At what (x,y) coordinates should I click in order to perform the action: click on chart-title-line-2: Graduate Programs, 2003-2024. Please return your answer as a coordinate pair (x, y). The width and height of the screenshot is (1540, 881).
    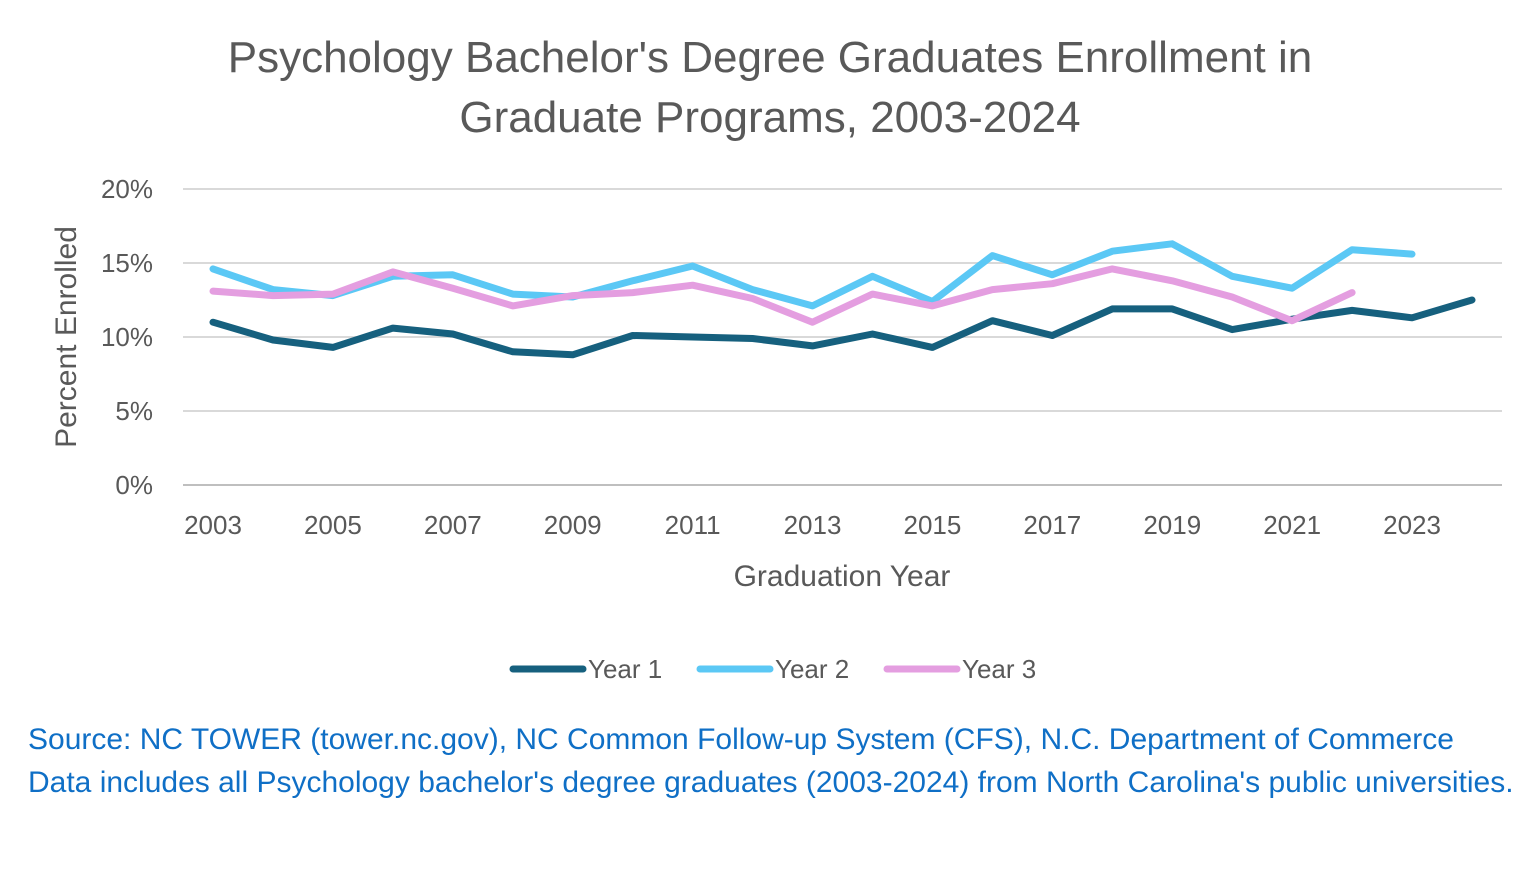
    Looking at the image, I should click on (770, 117).